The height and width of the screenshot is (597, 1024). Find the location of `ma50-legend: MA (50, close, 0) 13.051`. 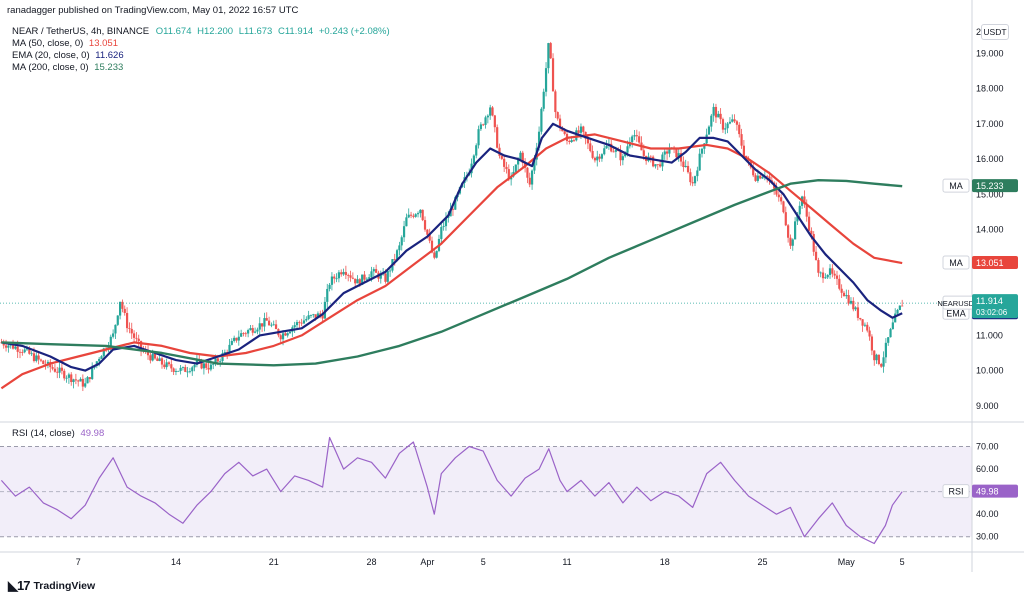

ma50-legend: MA (50, close, 0) 13.051 is located at coordinates (65, 43).